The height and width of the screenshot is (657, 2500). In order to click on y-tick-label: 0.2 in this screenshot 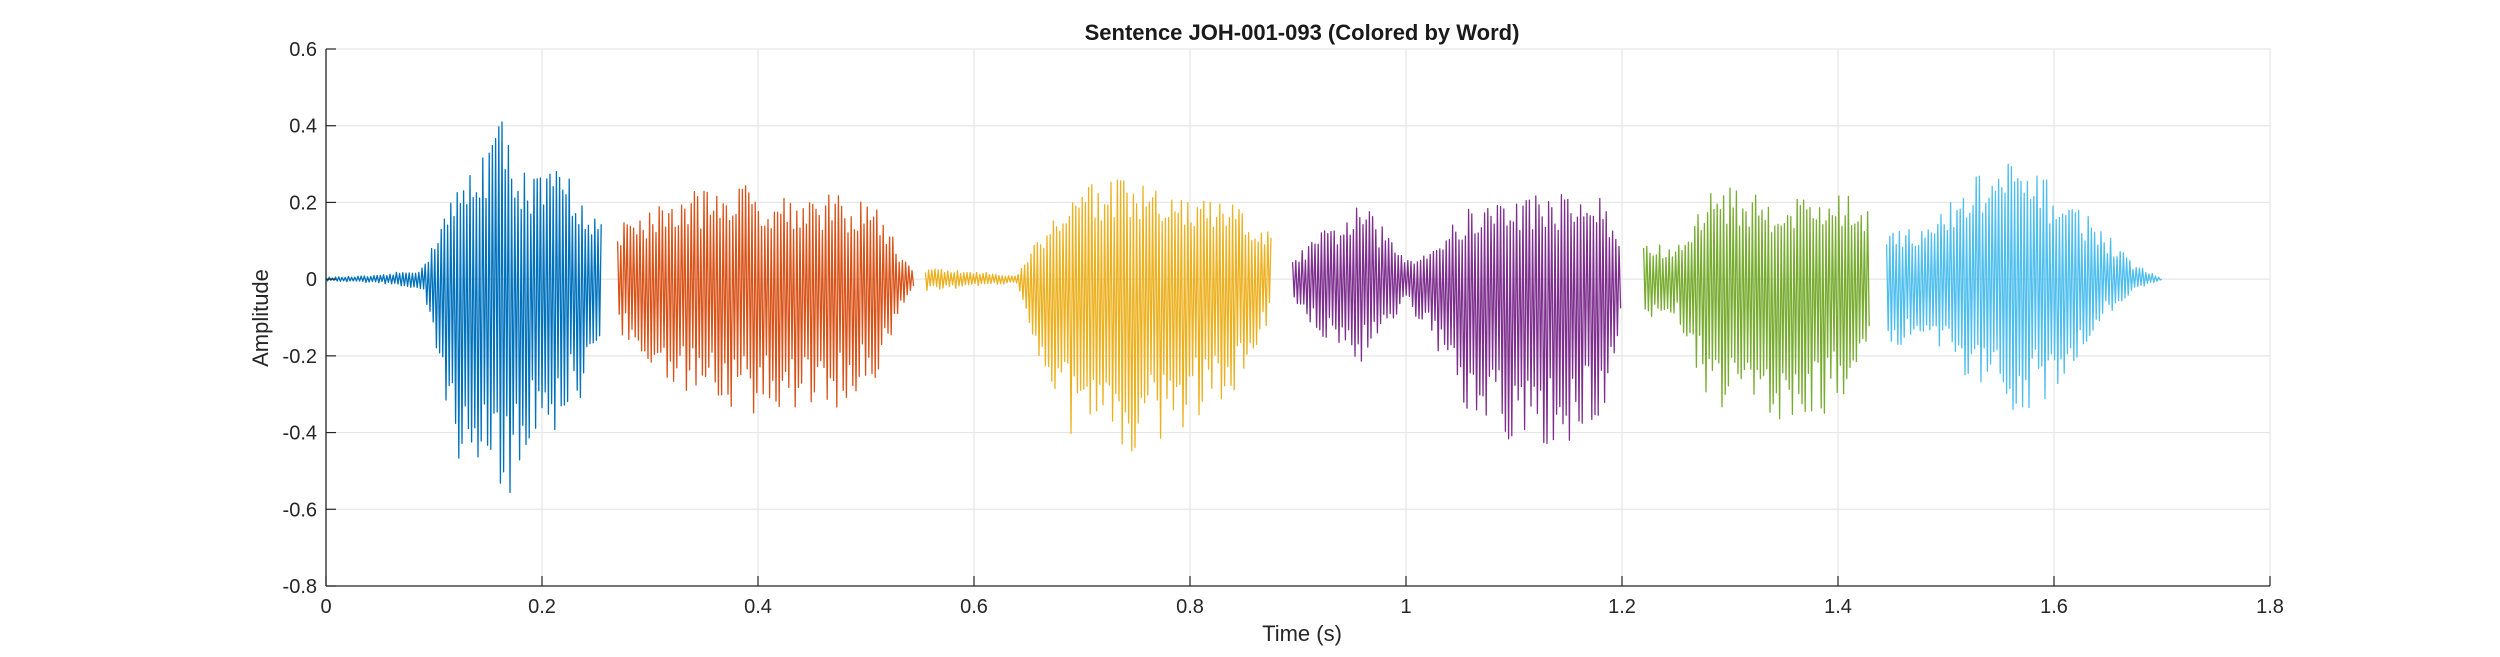, I will do `click(303, 203)`.